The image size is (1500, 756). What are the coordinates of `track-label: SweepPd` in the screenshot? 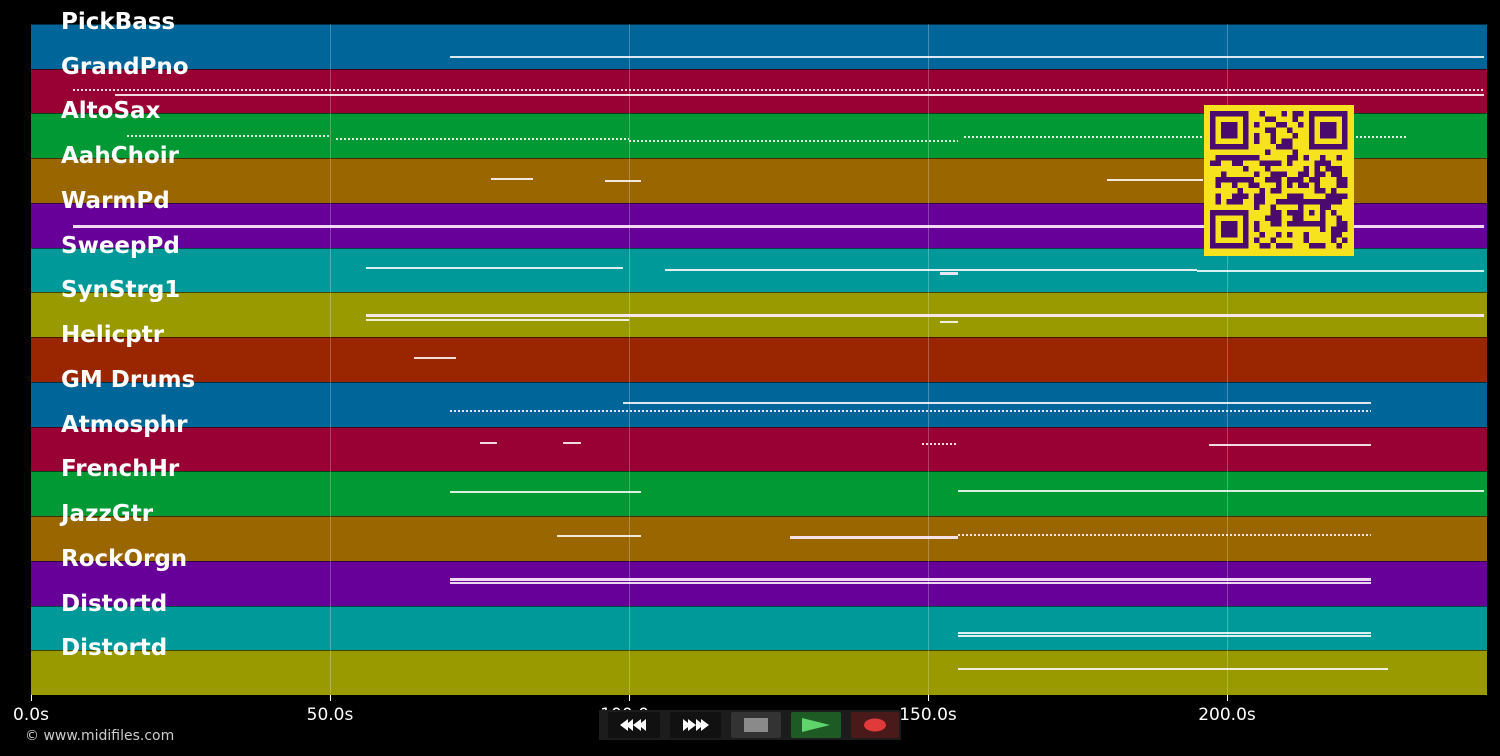 It's located at (120, 245).